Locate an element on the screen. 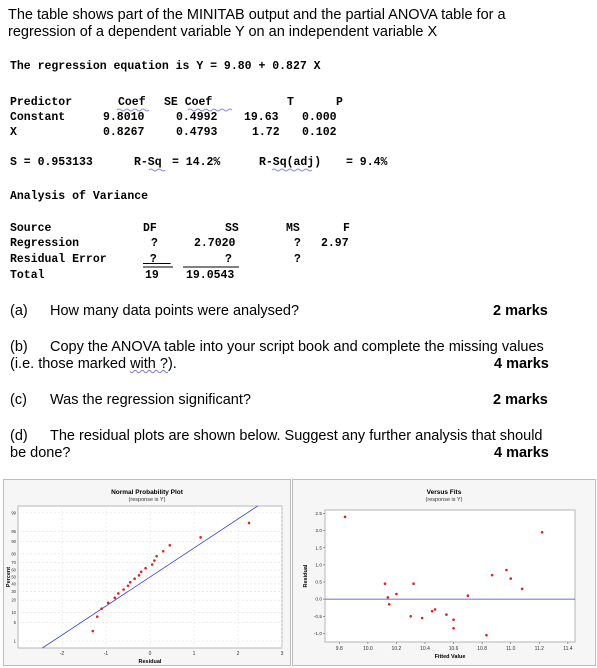  stat-rsqadj-value: = 9.4% is located at coordinates (367, 162).